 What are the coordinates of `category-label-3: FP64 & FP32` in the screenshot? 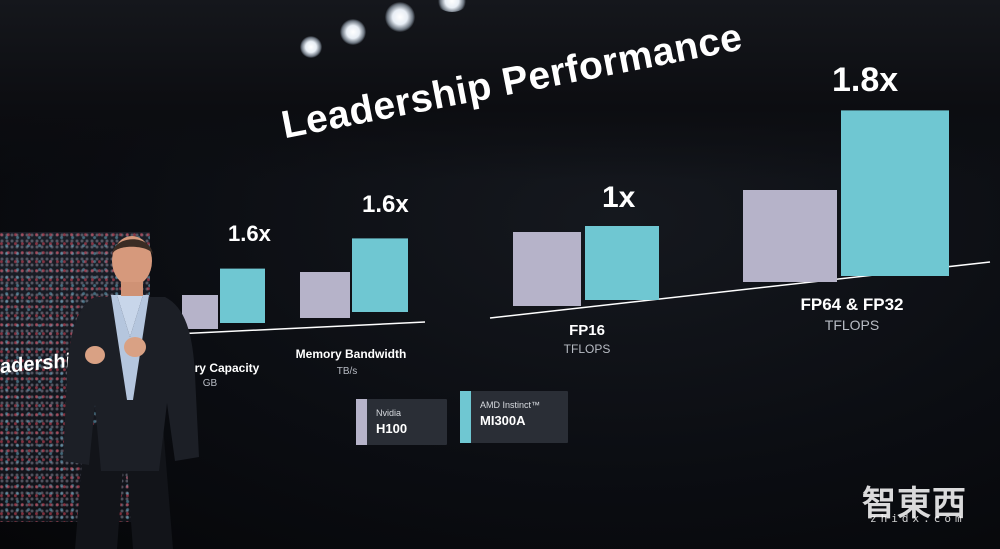 It's located at (852, 304).